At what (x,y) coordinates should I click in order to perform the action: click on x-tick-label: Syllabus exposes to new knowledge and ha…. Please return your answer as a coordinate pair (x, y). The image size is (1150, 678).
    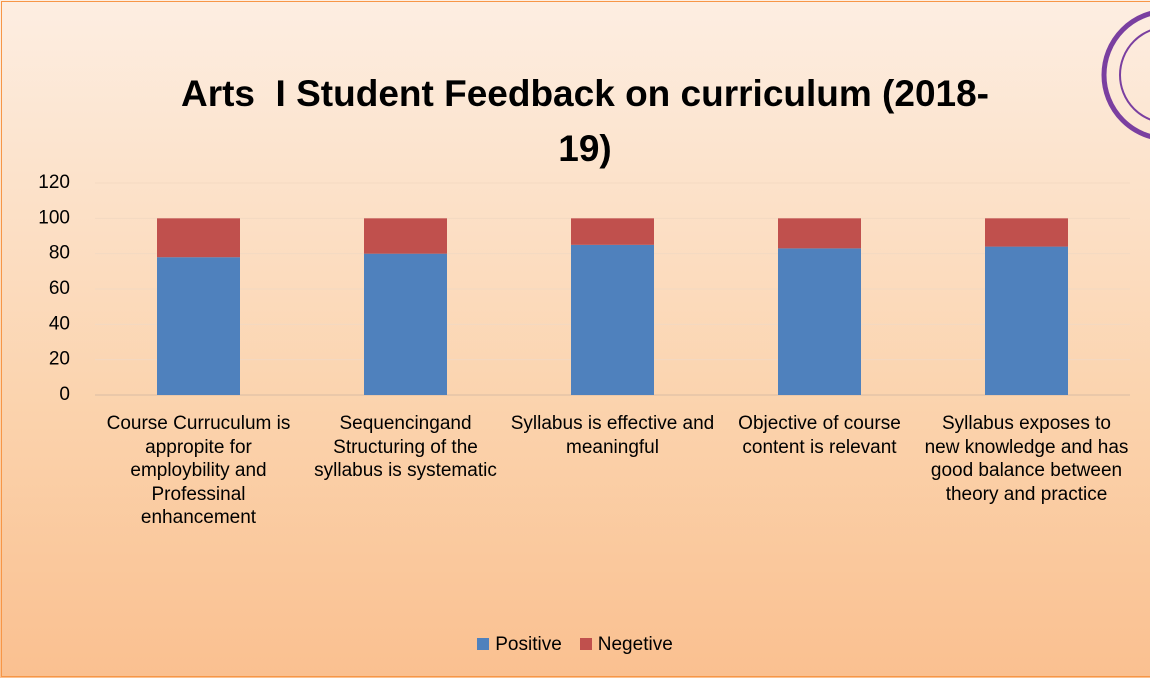
    Looking at the image, I should click on (1026, 459).